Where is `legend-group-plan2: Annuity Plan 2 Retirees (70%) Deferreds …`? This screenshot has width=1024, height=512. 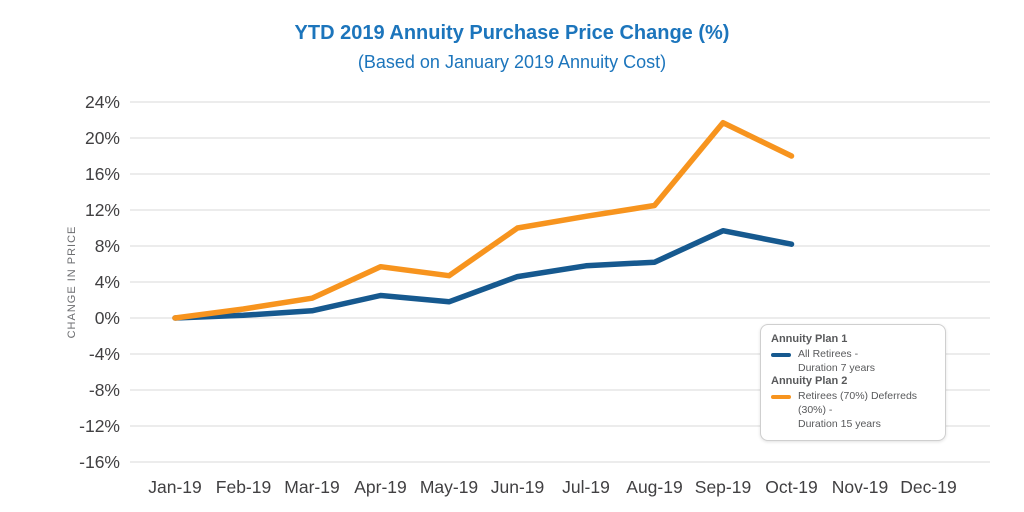 legend-group-plan2: Annuity Plan 2 Retirees (70%) Deferreds … is located at coordinates (853, 403).